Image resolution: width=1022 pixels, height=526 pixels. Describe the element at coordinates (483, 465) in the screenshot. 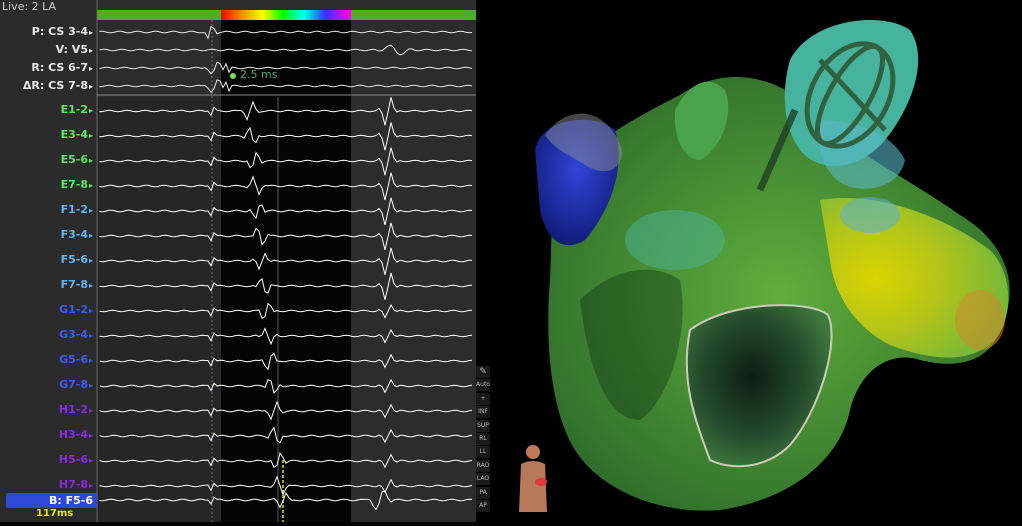

I see `view-button: RAO` at that location.